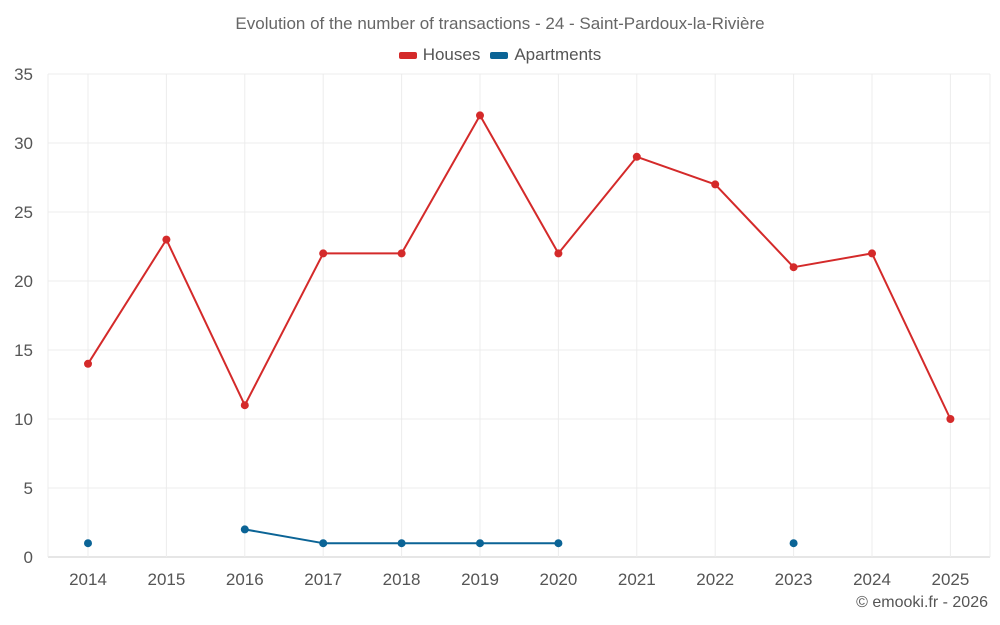 This screenshot has height=625, width=1000. I want to click on y-tick-label: 15, so click(23, 350).